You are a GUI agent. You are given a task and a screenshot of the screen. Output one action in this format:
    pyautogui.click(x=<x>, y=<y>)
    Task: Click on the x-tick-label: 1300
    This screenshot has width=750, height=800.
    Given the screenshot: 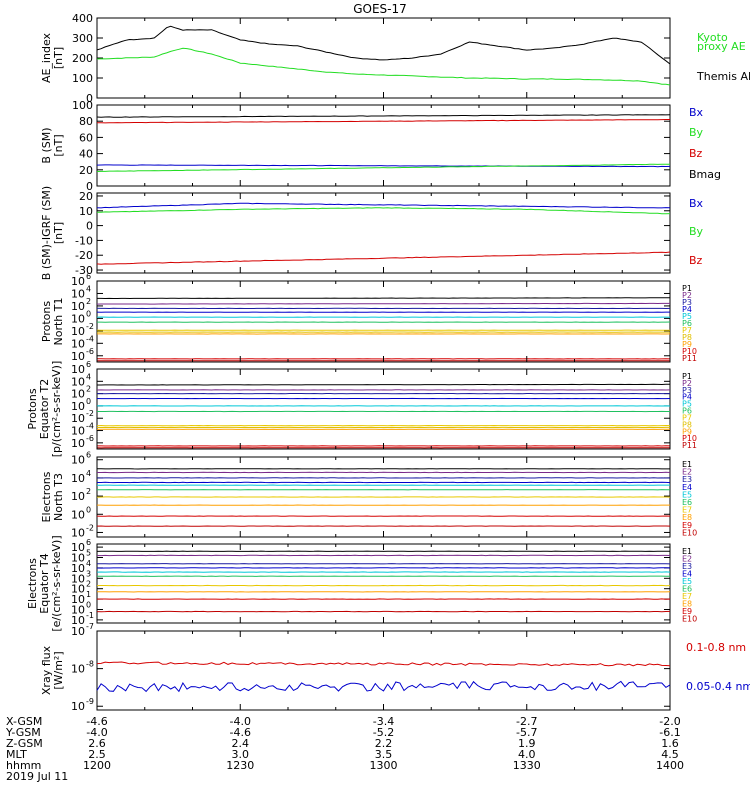 What is the action you would take?
    pyautogui.click(x=384, y=765)
    